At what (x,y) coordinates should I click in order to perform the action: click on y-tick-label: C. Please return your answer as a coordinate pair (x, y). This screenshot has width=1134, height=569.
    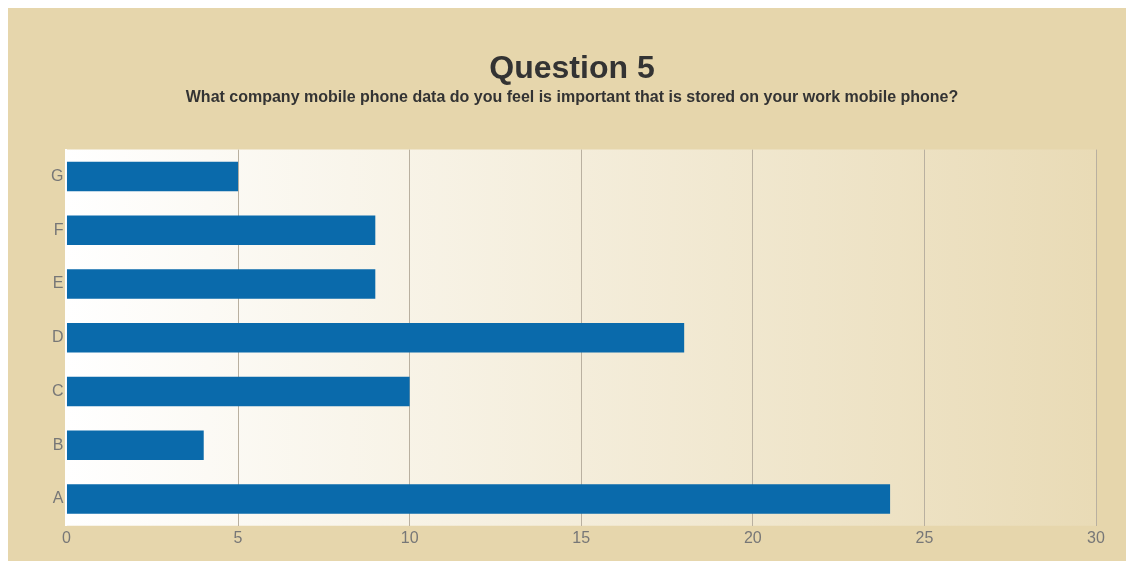
    Looking at the image, I should click on (57, 390).